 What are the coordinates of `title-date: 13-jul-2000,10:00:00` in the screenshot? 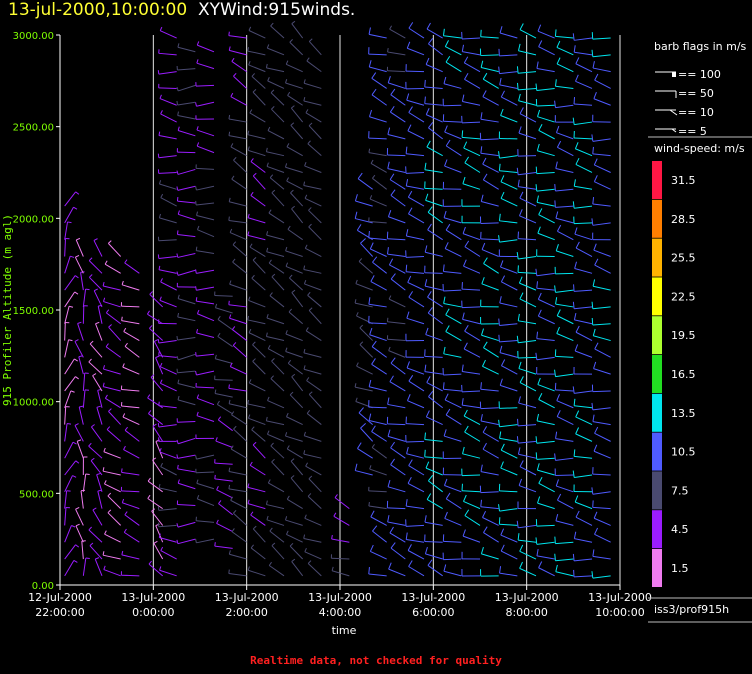 It's located at (98, 10).